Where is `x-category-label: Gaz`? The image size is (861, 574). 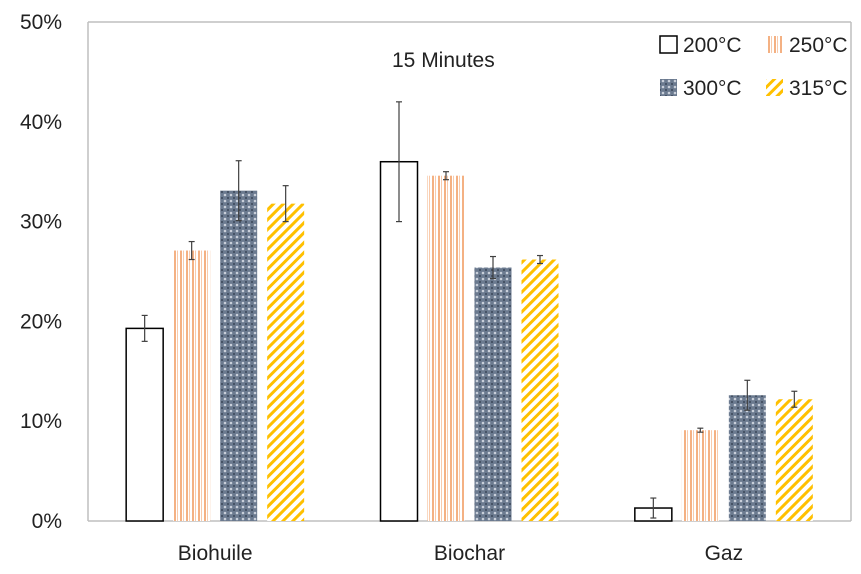 x-category-label: Gaz is located at coordinates (724, 553).